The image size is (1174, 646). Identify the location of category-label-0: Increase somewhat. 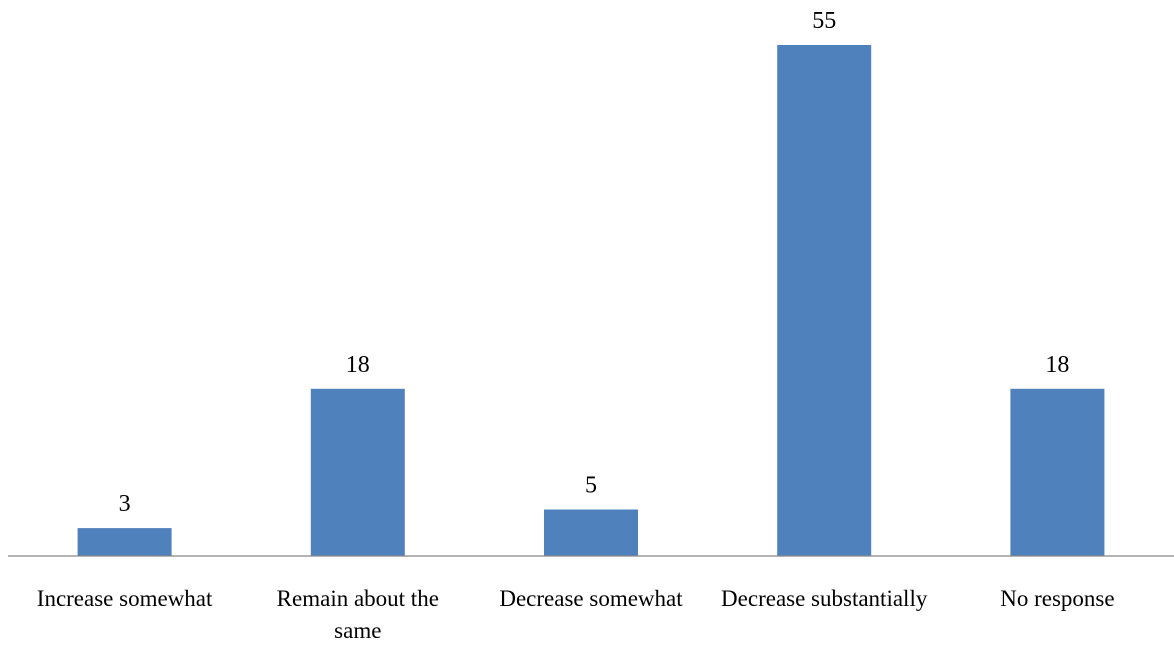
(125, 598).